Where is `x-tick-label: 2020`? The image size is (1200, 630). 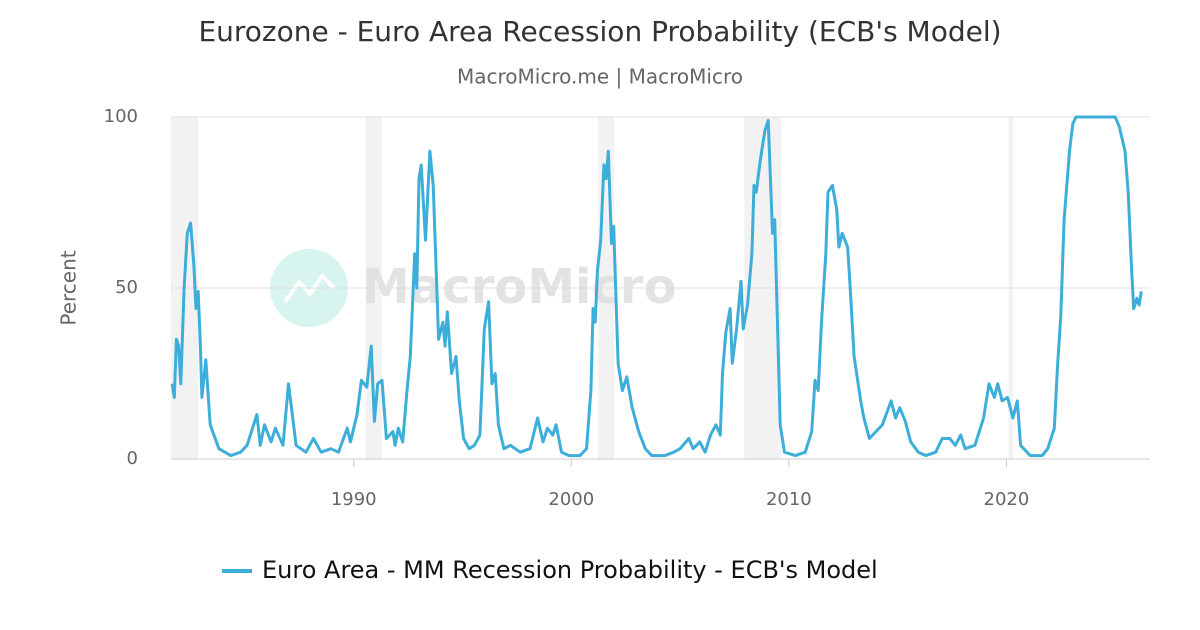
x-tick-label: 2020 is located at coordinates (1007, 499).